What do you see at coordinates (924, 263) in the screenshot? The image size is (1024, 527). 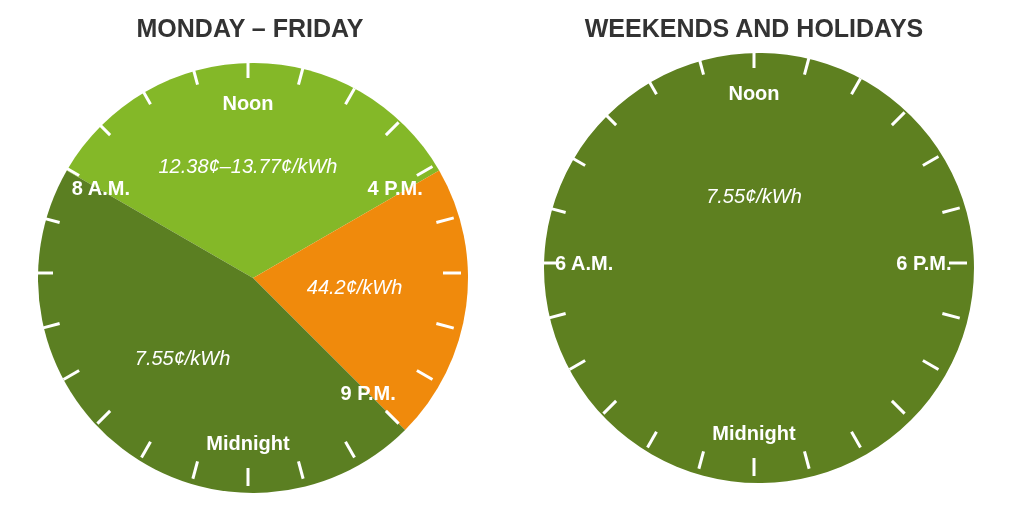 I see `text: 6 P.M.` at bounding box center [924, 263].